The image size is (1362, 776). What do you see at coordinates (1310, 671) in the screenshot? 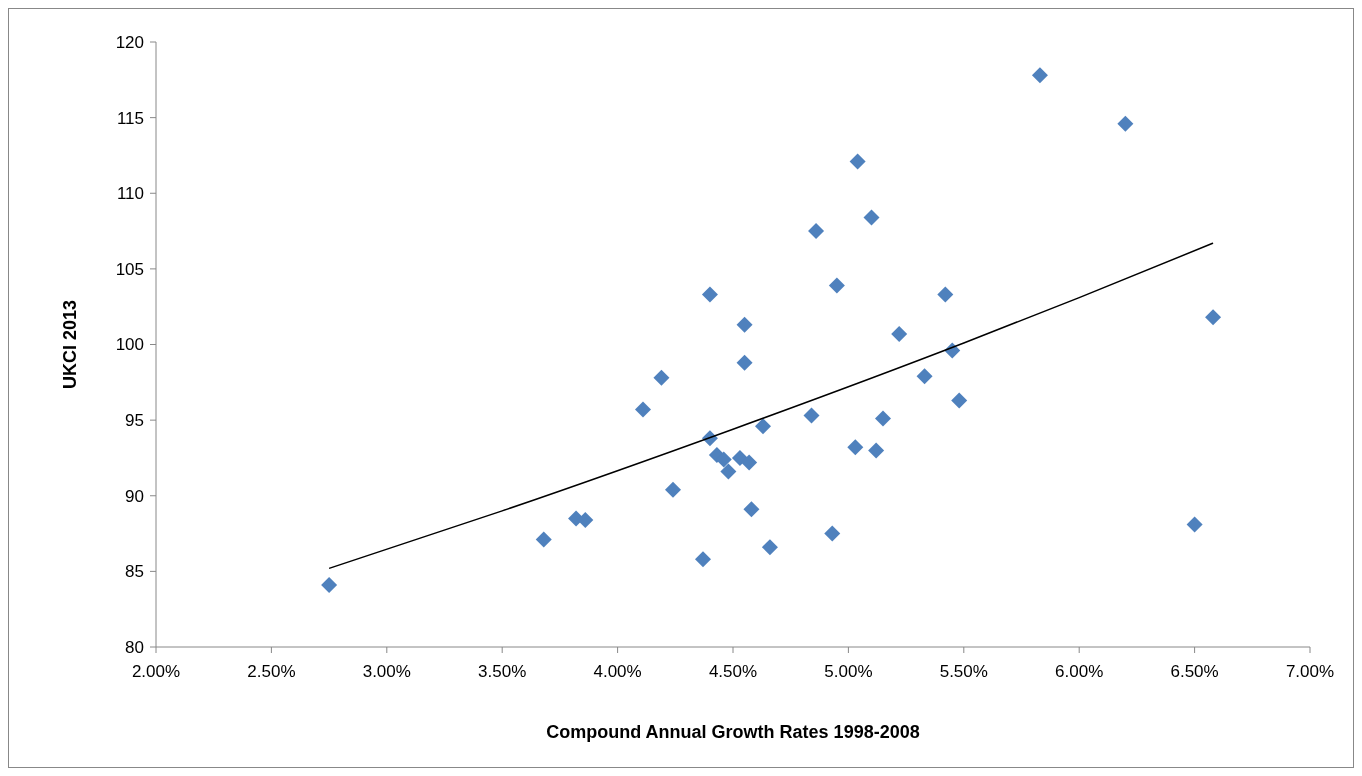
I see `x-tick-label: 7.00%` at bounding box center [1310, 671].